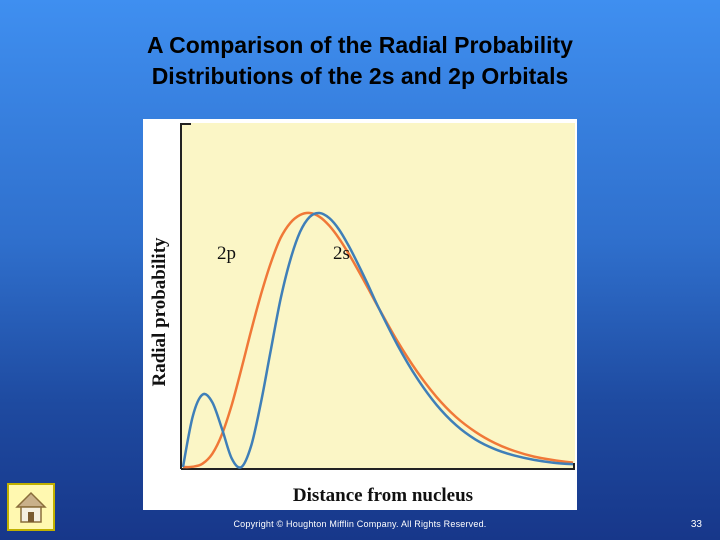  Describe the element at coordinates (341, 253) in the screenshot. I see `series-label-2s: 2s` at that location.